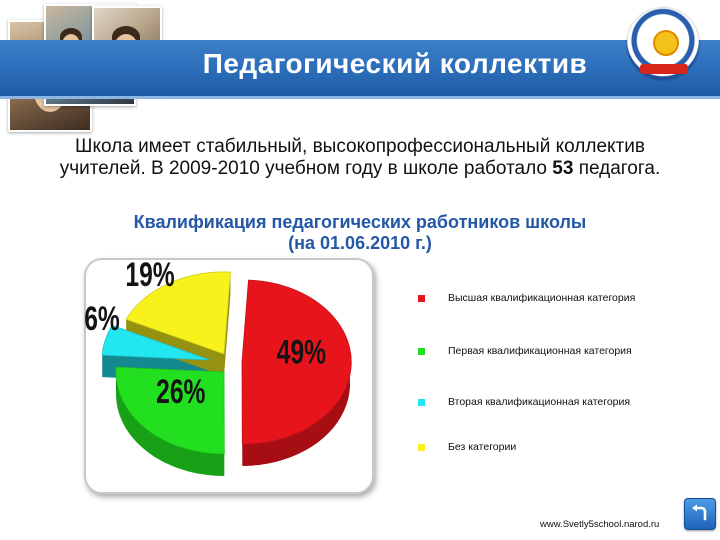 Image resolution: width=720 pixels, height=540 pixels. I want to click on legend-label: Вторая квалификационная категория, so click(539, 402).